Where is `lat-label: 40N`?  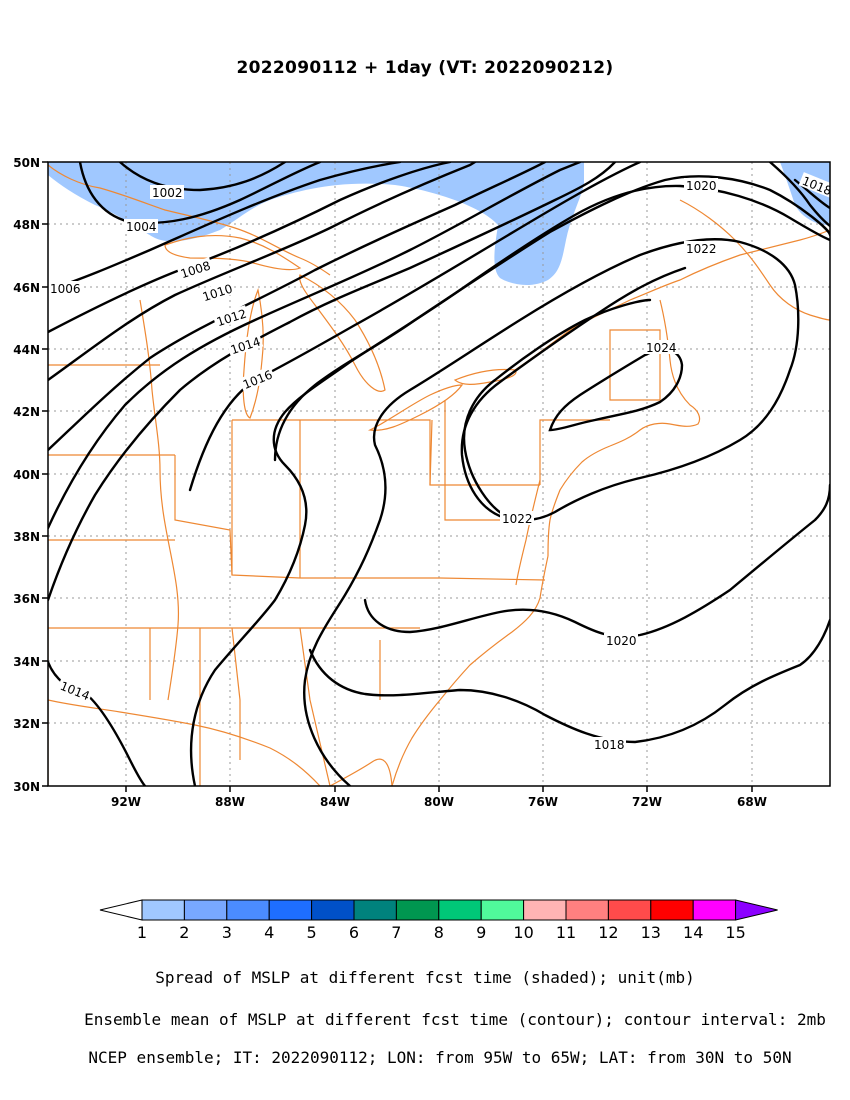
lat-label: 40N is located at coordinates (26, 475).